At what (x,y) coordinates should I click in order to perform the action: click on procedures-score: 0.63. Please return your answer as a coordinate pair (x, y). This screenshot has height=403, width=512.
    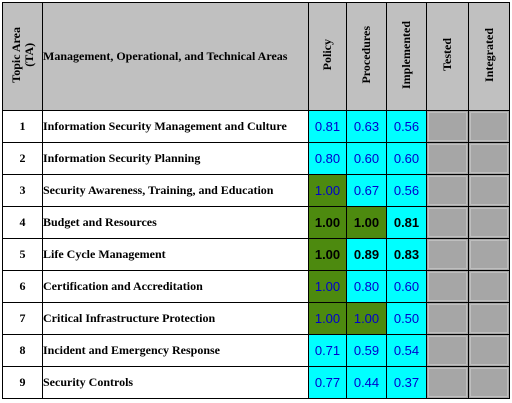
    Looking at the image, I should click on (366, 126).